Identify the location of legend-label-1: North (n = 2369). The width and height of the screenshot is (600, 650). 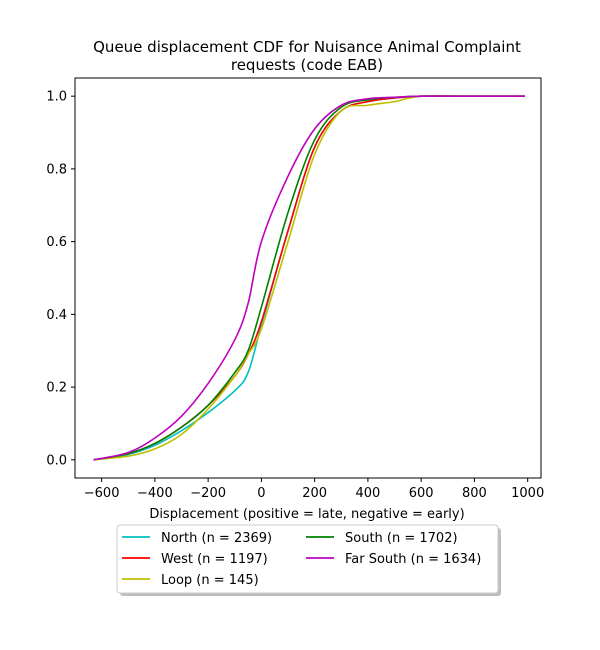
(216, 538).